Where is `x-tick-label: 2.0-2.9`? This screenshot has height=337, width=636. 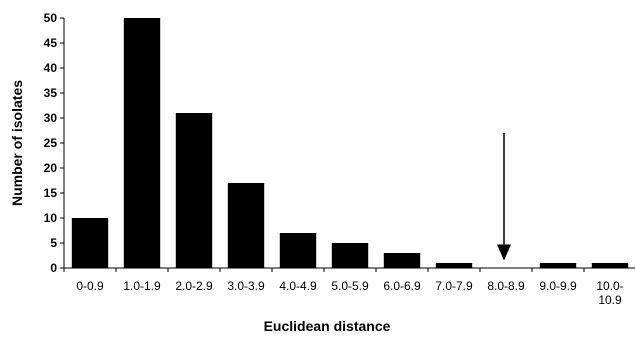
x-tick-label: 2.0-2.9 is located at coordinates (194, 286).